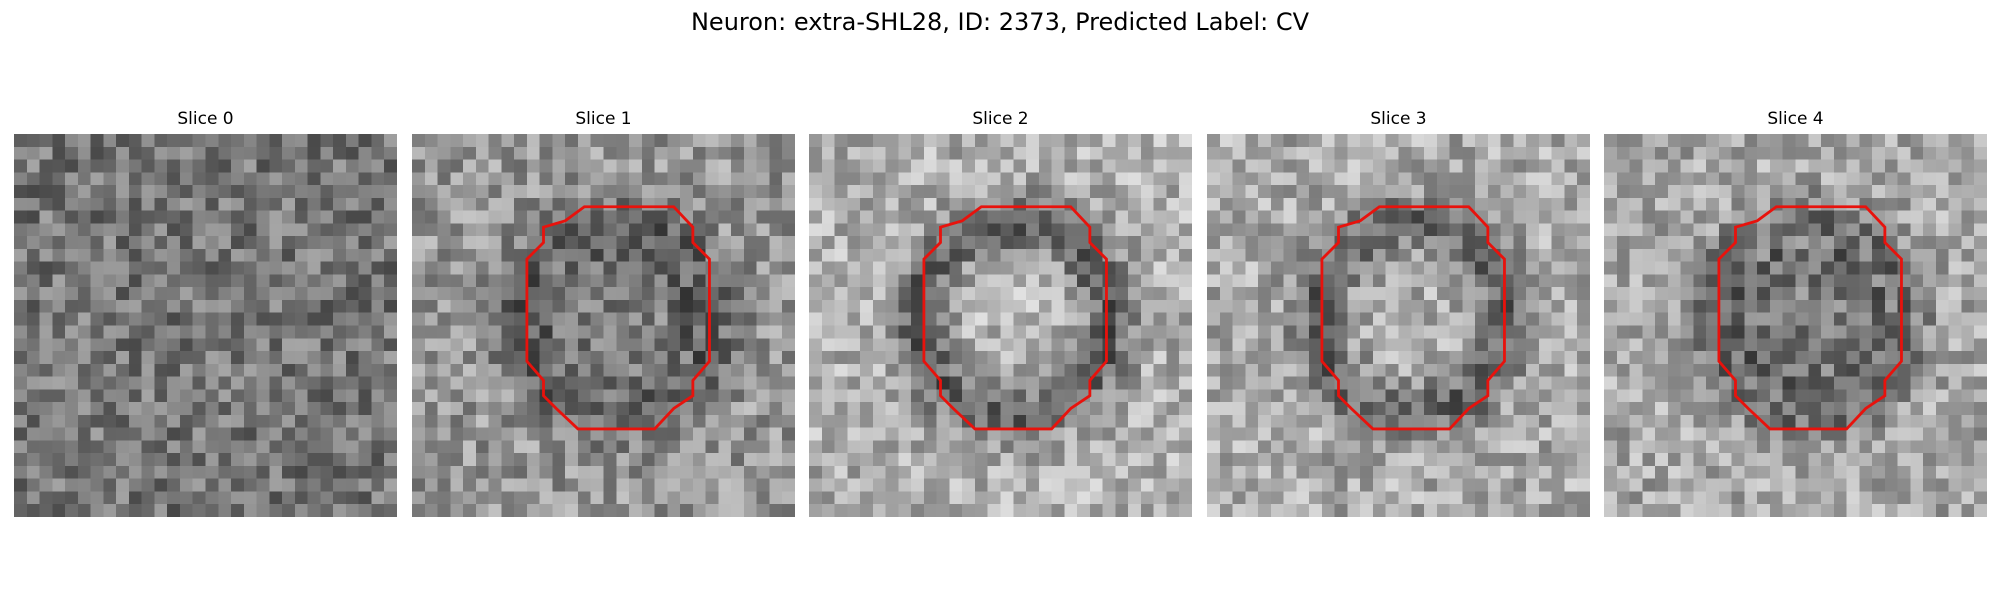 This screenshot has height=600, width=2000. I want to click on pixel-grid, so click(1795, 325).